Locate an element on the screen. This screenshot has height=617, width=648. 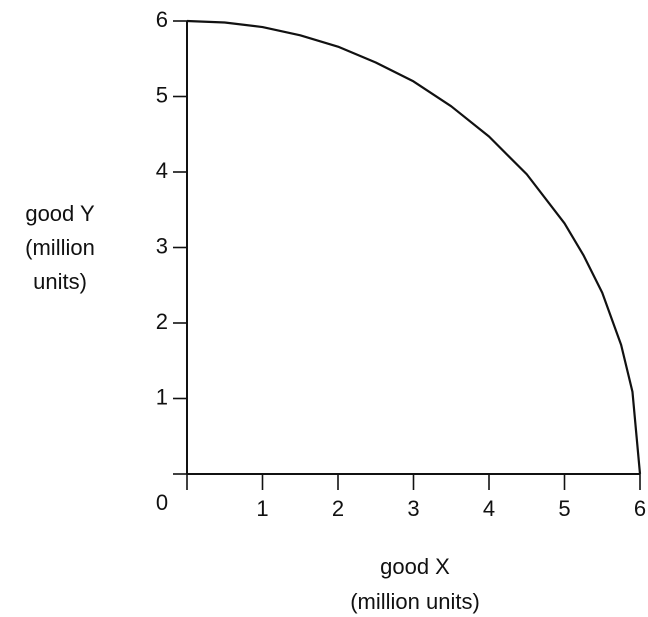
x-tick-label: 3 is located at coordinates (413, 508).